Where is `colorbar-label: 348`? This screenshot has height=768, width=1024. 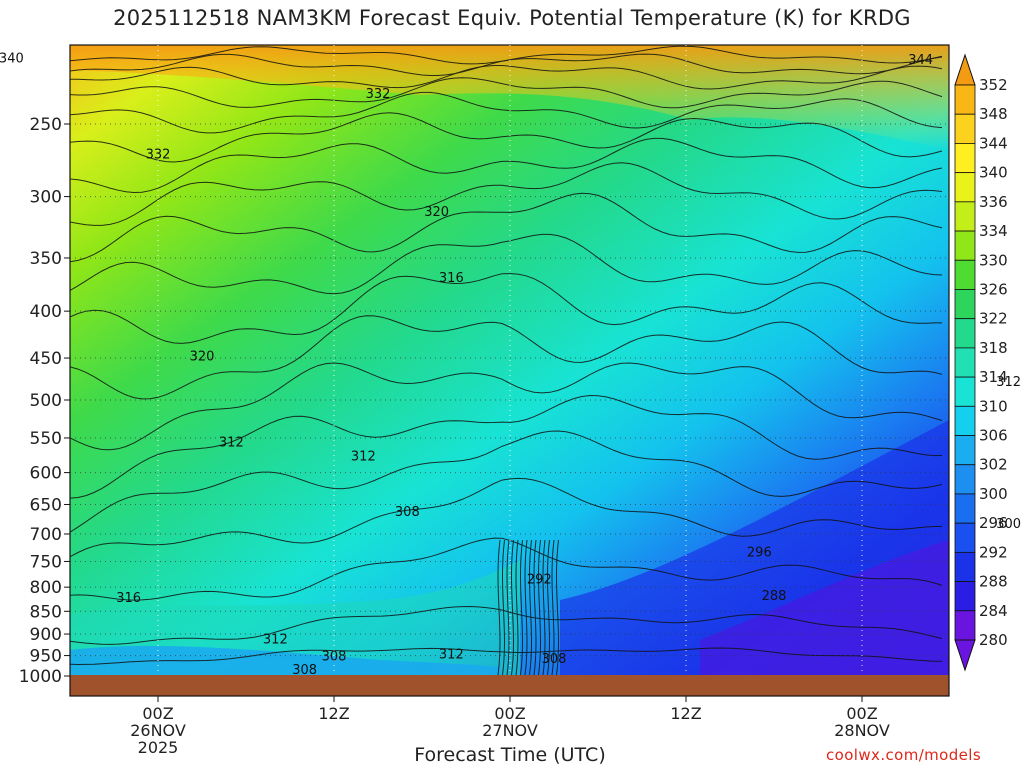 colorbar-label: 348 is located at coordinates (993, 114).